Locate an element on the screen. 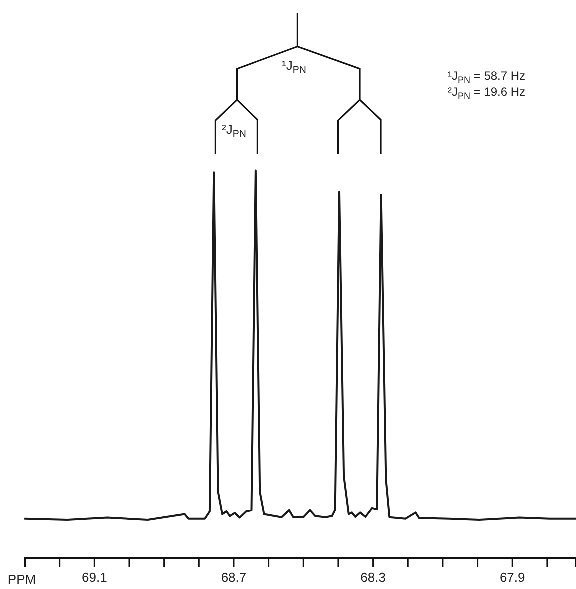 This screenshot has width=576, height=589. text: ¹J$_{PN}$ = 58.7 Hz is located at coordinates (487, 77).